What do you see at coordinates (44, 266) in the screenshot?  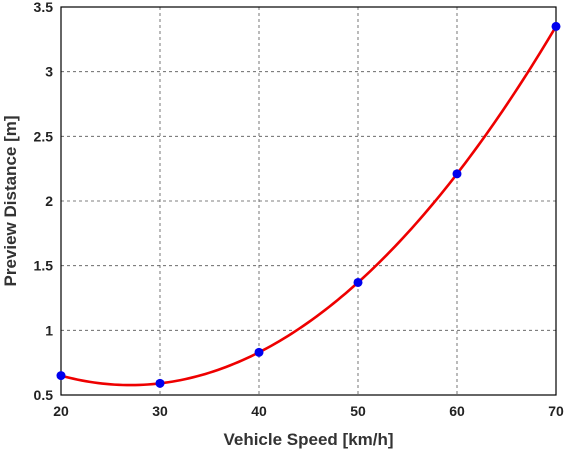 I see `y-tick-label: 1.5` at bounding box center [44, 266].